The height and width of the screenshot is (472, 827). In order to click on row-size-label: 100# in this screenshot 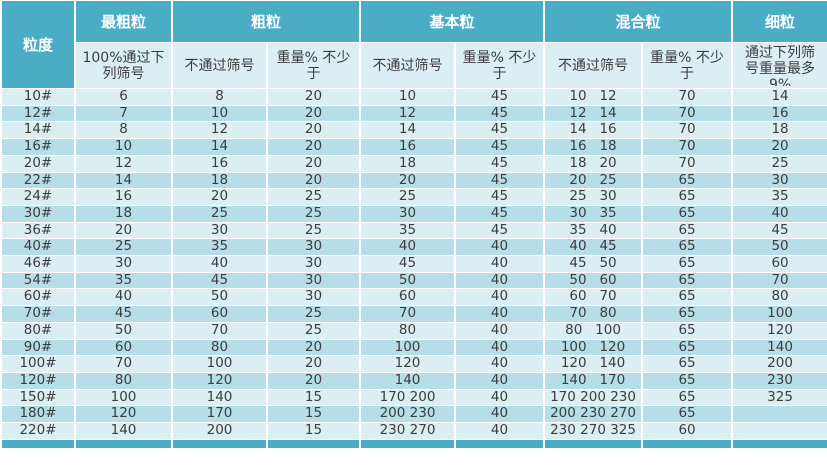, I will do `click(38, 364)`.